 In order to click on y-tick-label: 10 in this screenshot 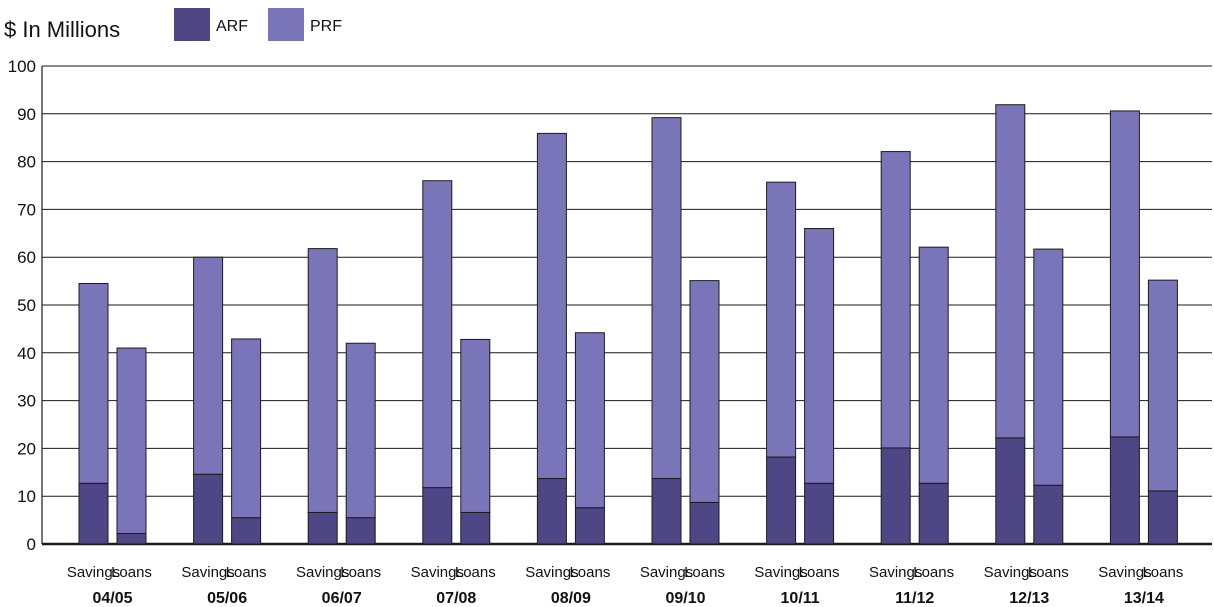, I will do `click(26, 496)`.